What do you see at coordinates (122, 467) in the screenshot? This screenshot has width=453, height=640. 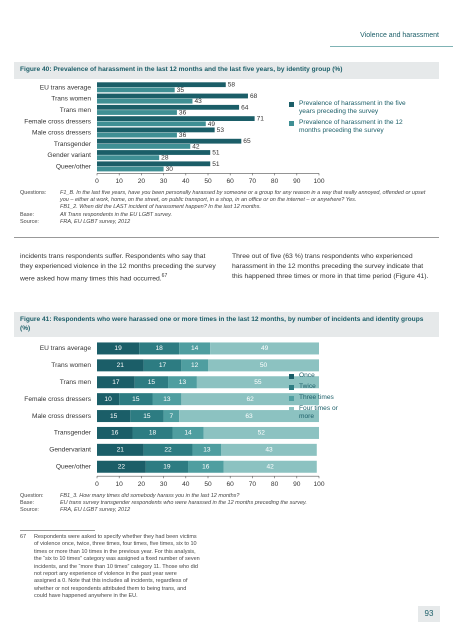 I see `data-label: 22` at bounding box center [122, 467].